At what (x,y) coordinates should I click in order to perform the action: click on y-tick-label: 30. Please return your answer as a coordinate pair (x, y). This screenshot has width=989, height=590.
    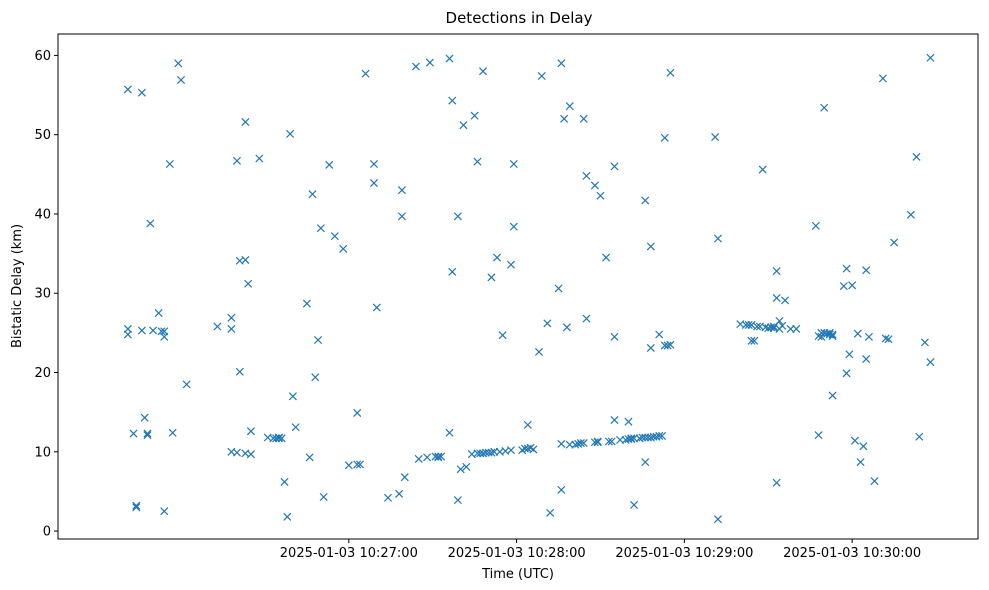
    Looking at the image, I should click on (42, 294).